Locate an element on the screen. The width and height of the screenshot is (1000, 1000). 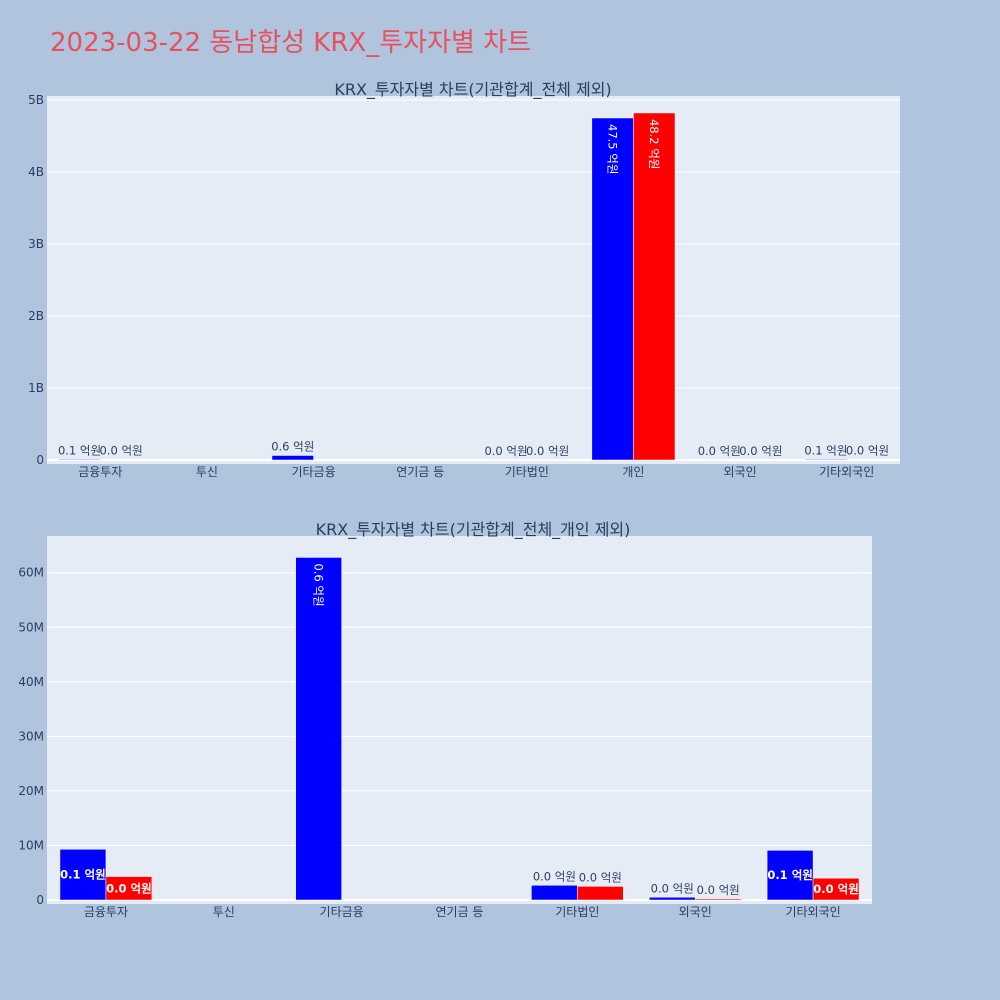
chart-title: KRX_투자자별 차트(기관합계_전체_개인 제외) is located at coordinates (473, 530).